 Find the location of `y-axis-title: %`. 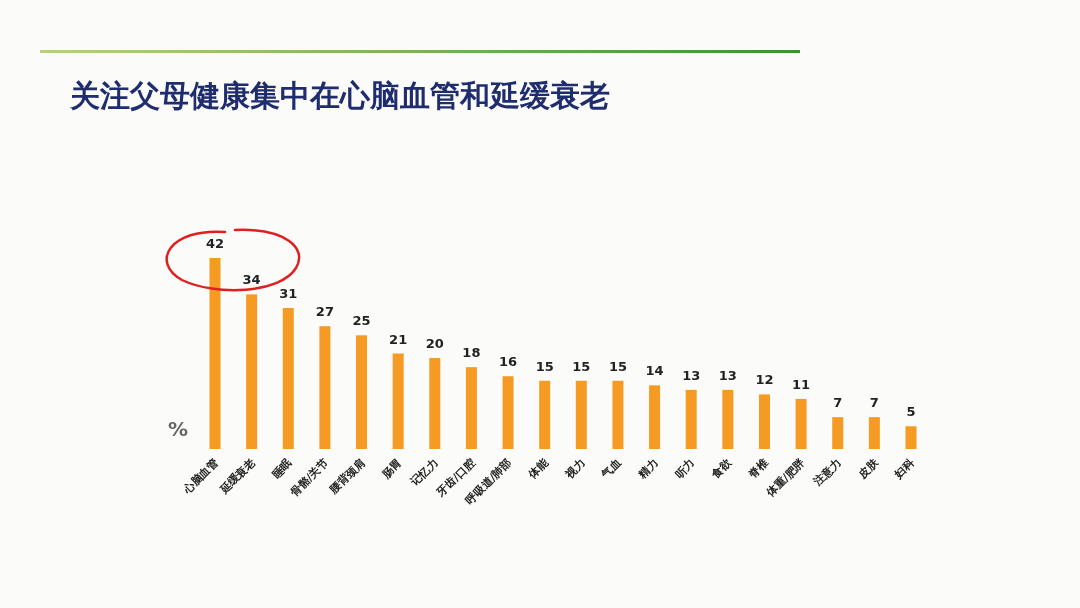

y-axis-title: % is located at coordinates (178, 429).